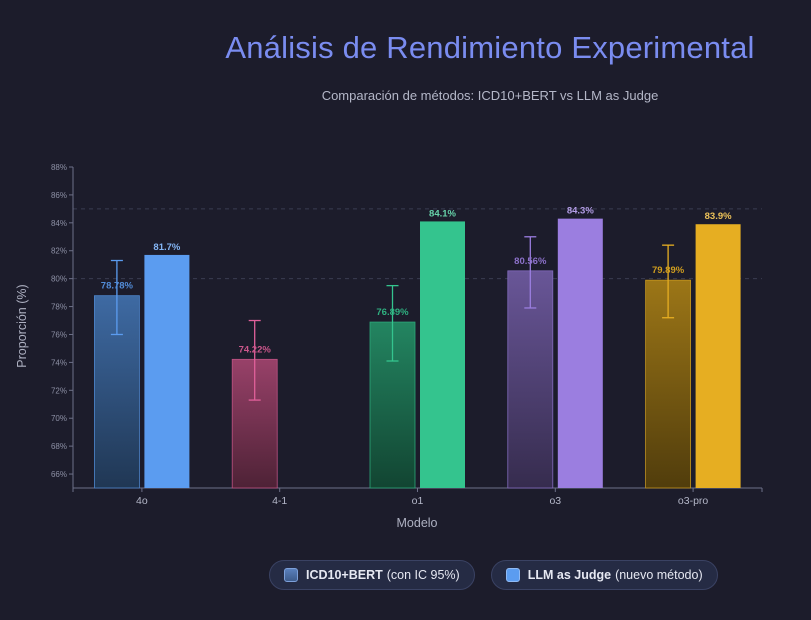 Image resolution: width=811 pixels, height=620 pixels. Describe the element at coordinates (530, 261) in the screenshot. I see `data-label: 80.56%` at that location.